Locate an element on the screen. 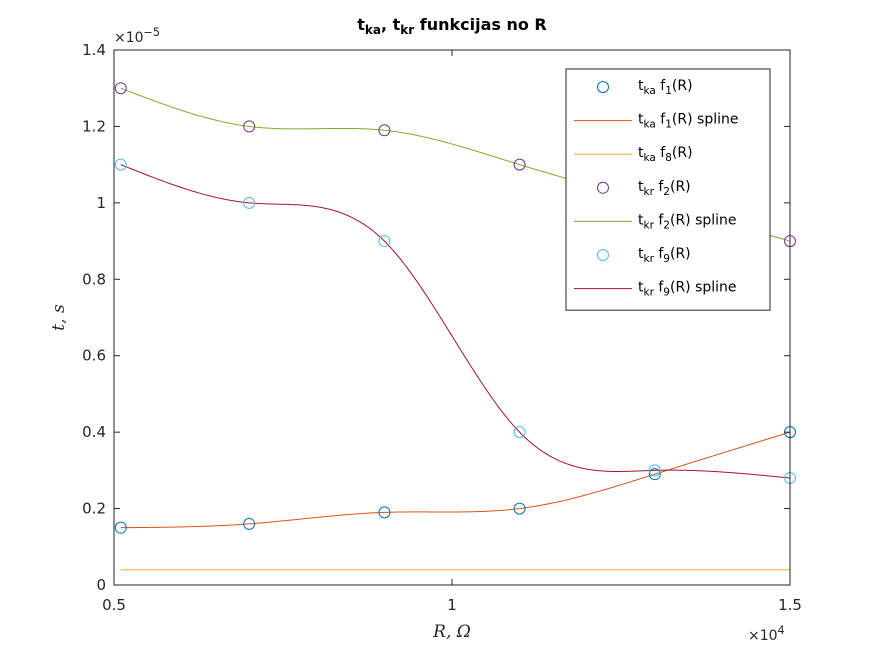 The height and width of the screenshot is (656, 875). y-exponent-base: ×10 is located at coordinates (129, 38).